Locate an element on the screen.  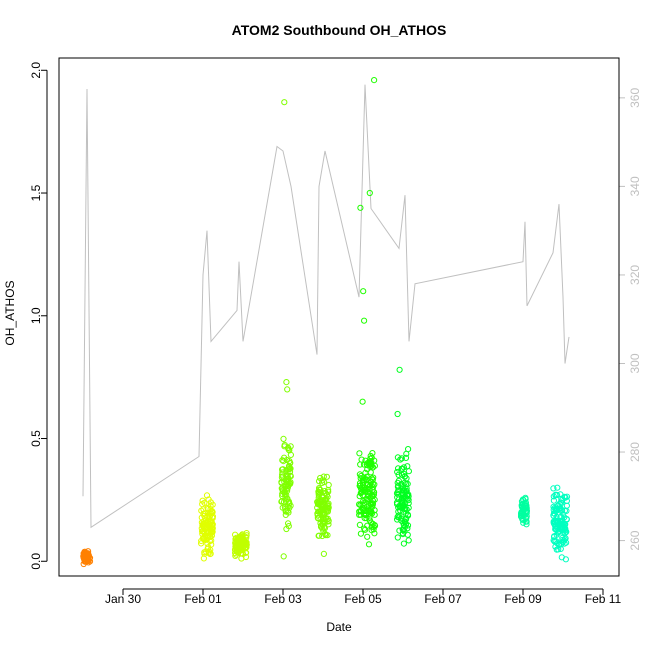
y-tick-label: 0.5 is located at coordinates (36, 438).